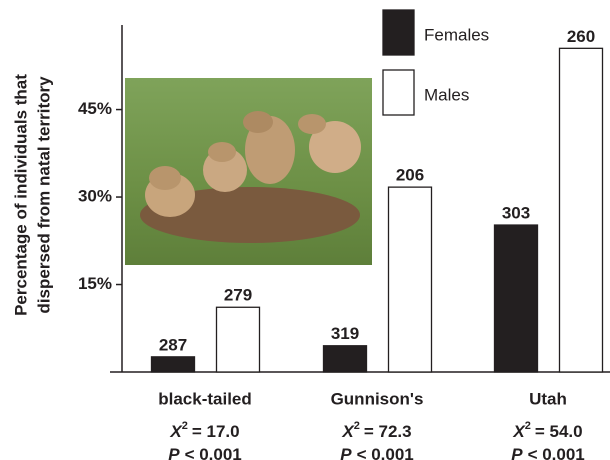 The height and width of the screenshot is (460, 610). I want to click on sample-size-label: 287, so click(173, 344).